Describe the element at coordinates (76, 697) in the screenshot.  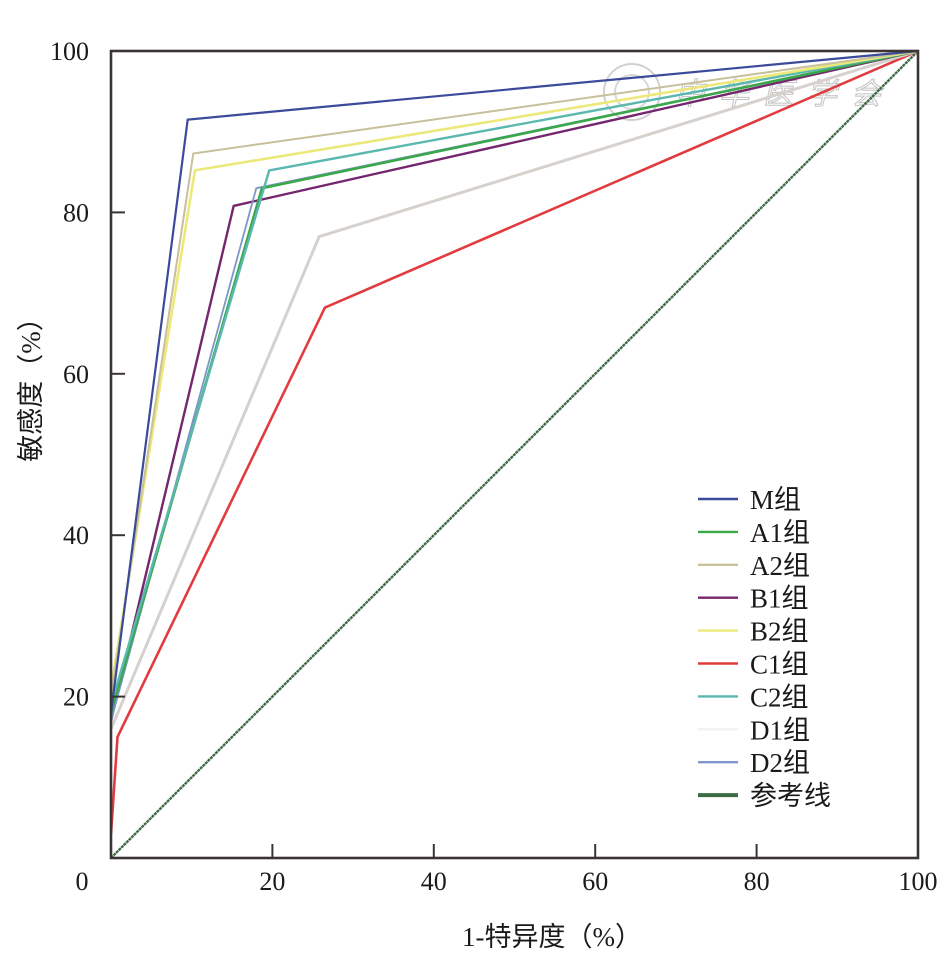
I see `y-tick-label: 20` at that location.